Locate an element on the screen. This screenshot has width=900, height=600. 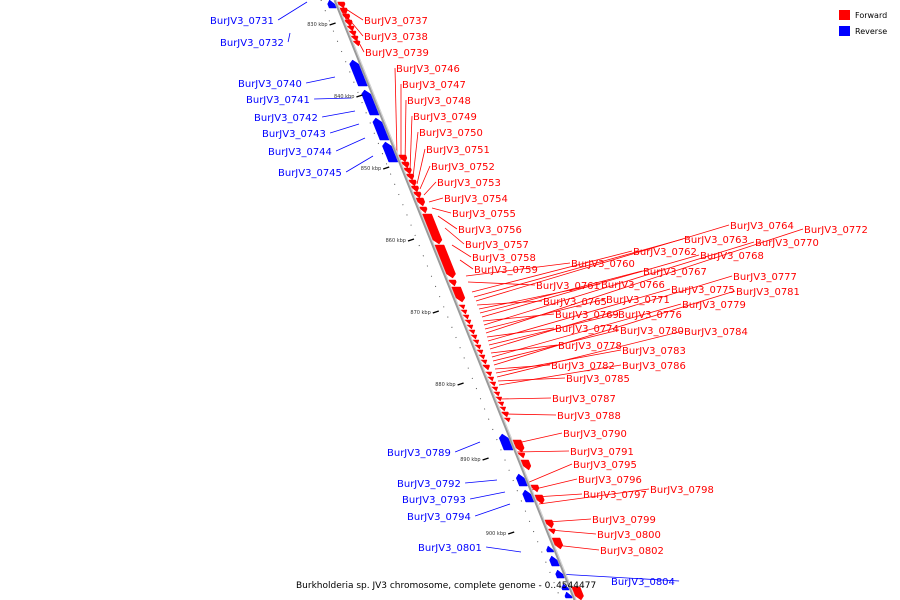
forward-gene-label: BurJV3_0776 is located at coordinates (650, 315).